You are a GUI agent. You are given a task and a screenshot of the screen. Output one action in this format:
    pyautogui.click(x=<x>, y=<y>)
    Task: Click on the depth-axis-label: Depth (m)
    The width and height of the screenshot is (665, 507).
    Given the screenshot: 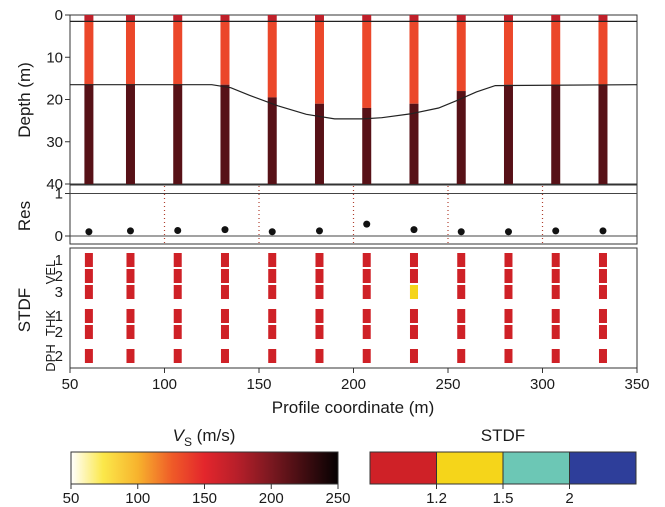 What is the action you would take?
    pyautogui.click(x=24, y=100)
    